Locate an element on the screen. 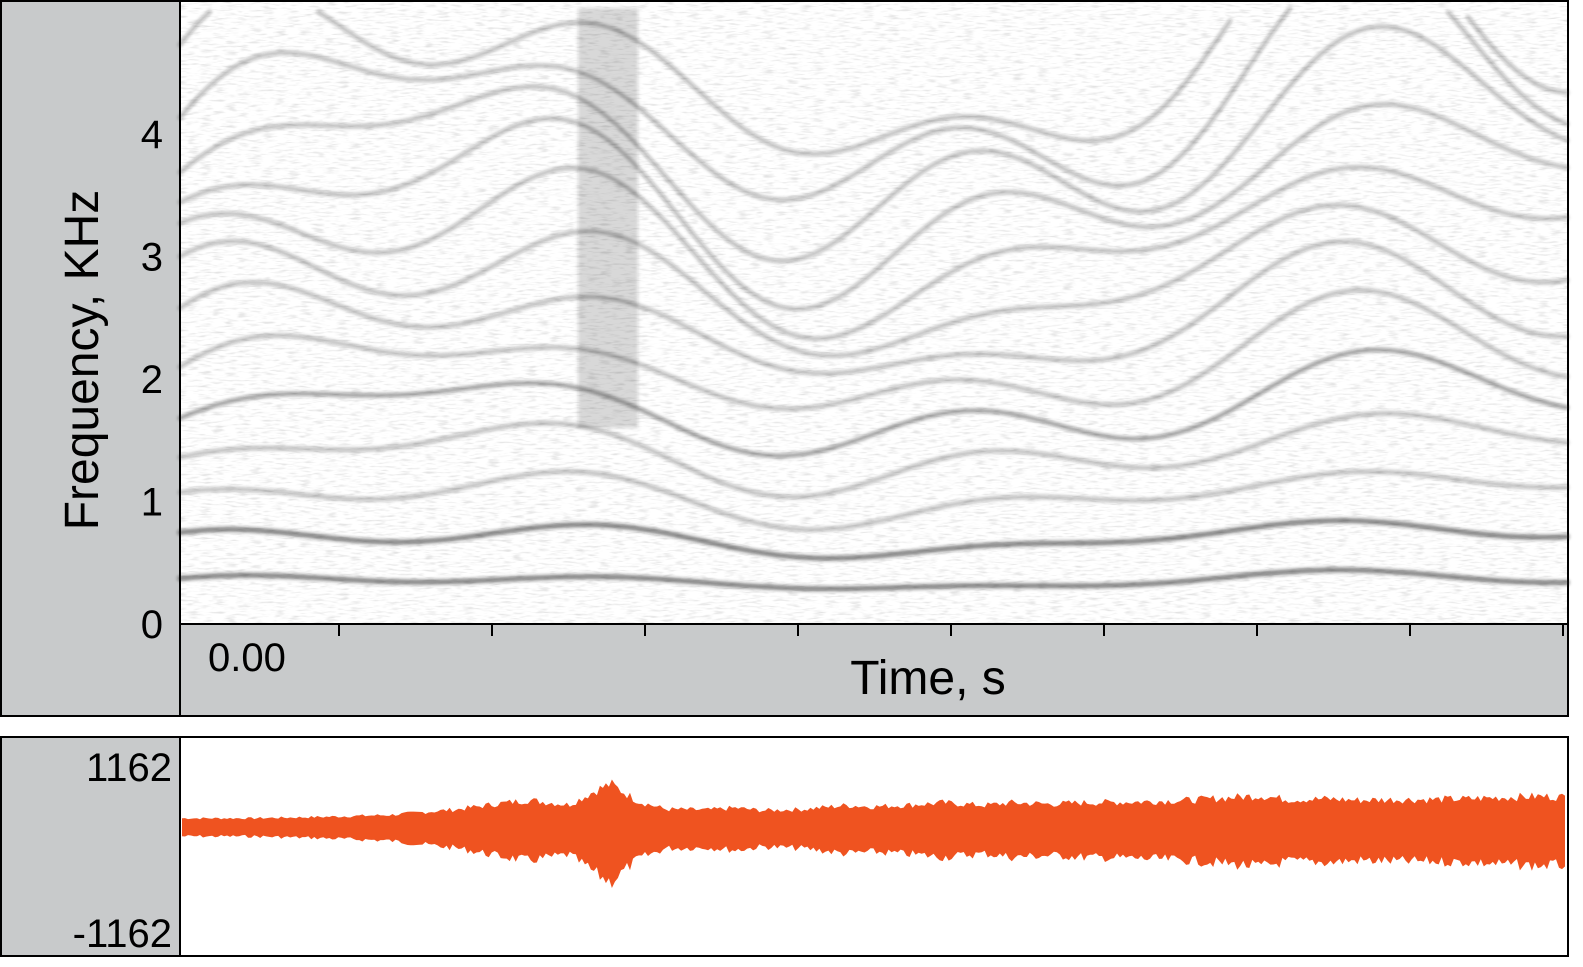 Image resolution: width=1583 pixels, height=967 pixels. y-tick-label-1: 1 is located at coordinates (152, 503).